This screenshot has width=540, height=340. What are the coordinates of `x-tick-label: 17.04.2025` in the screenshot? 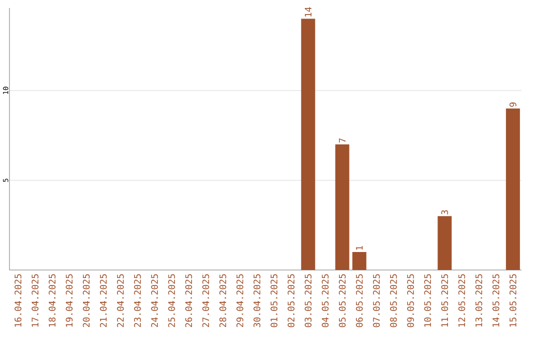 It's located at (35, 300).